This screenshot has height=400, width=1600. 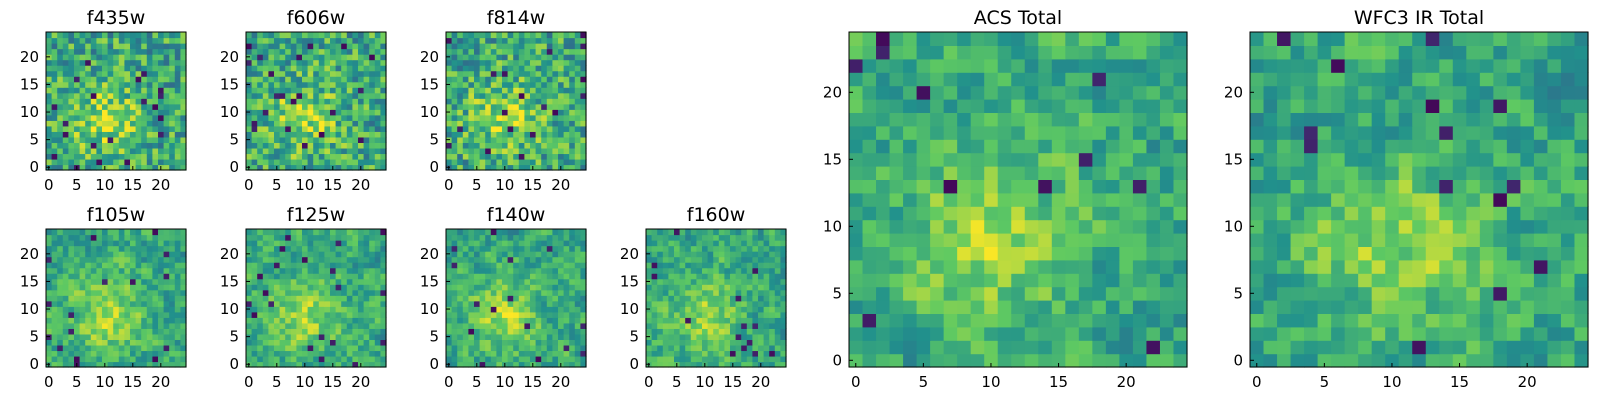 What do you see at coordinates (34, 364) in the screenshot?
I see `y-tick-label: 0` at bounding box center [34, 364].